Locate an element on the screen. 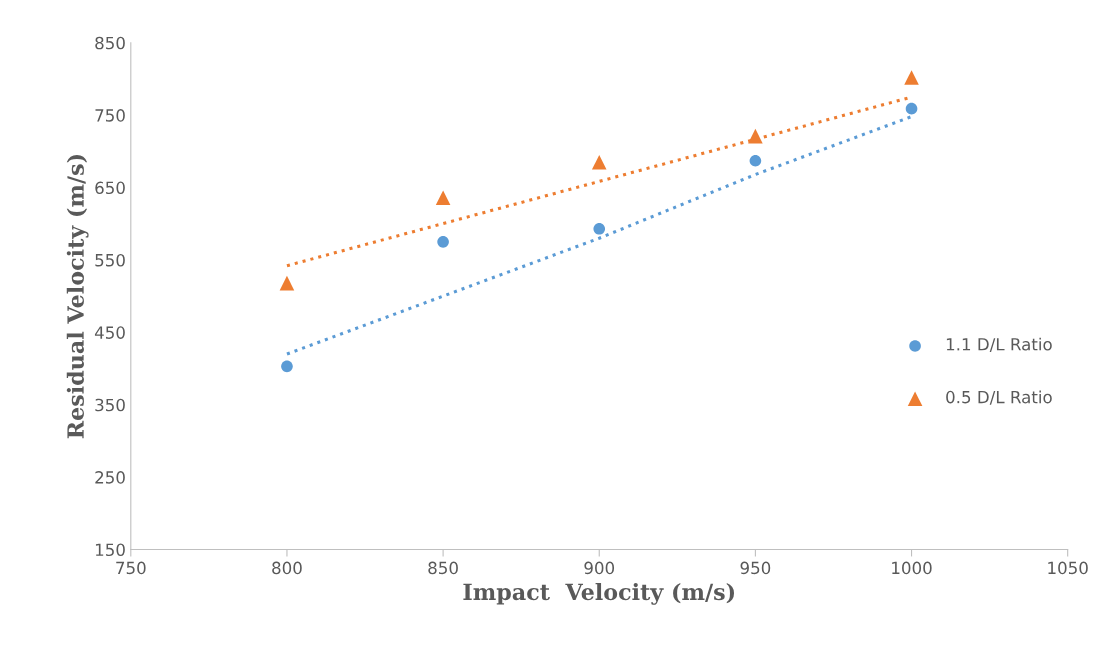 The width and height of the screenshot is (1118, 648). x-tick-label: 750 is located at coordinates (131, 568).